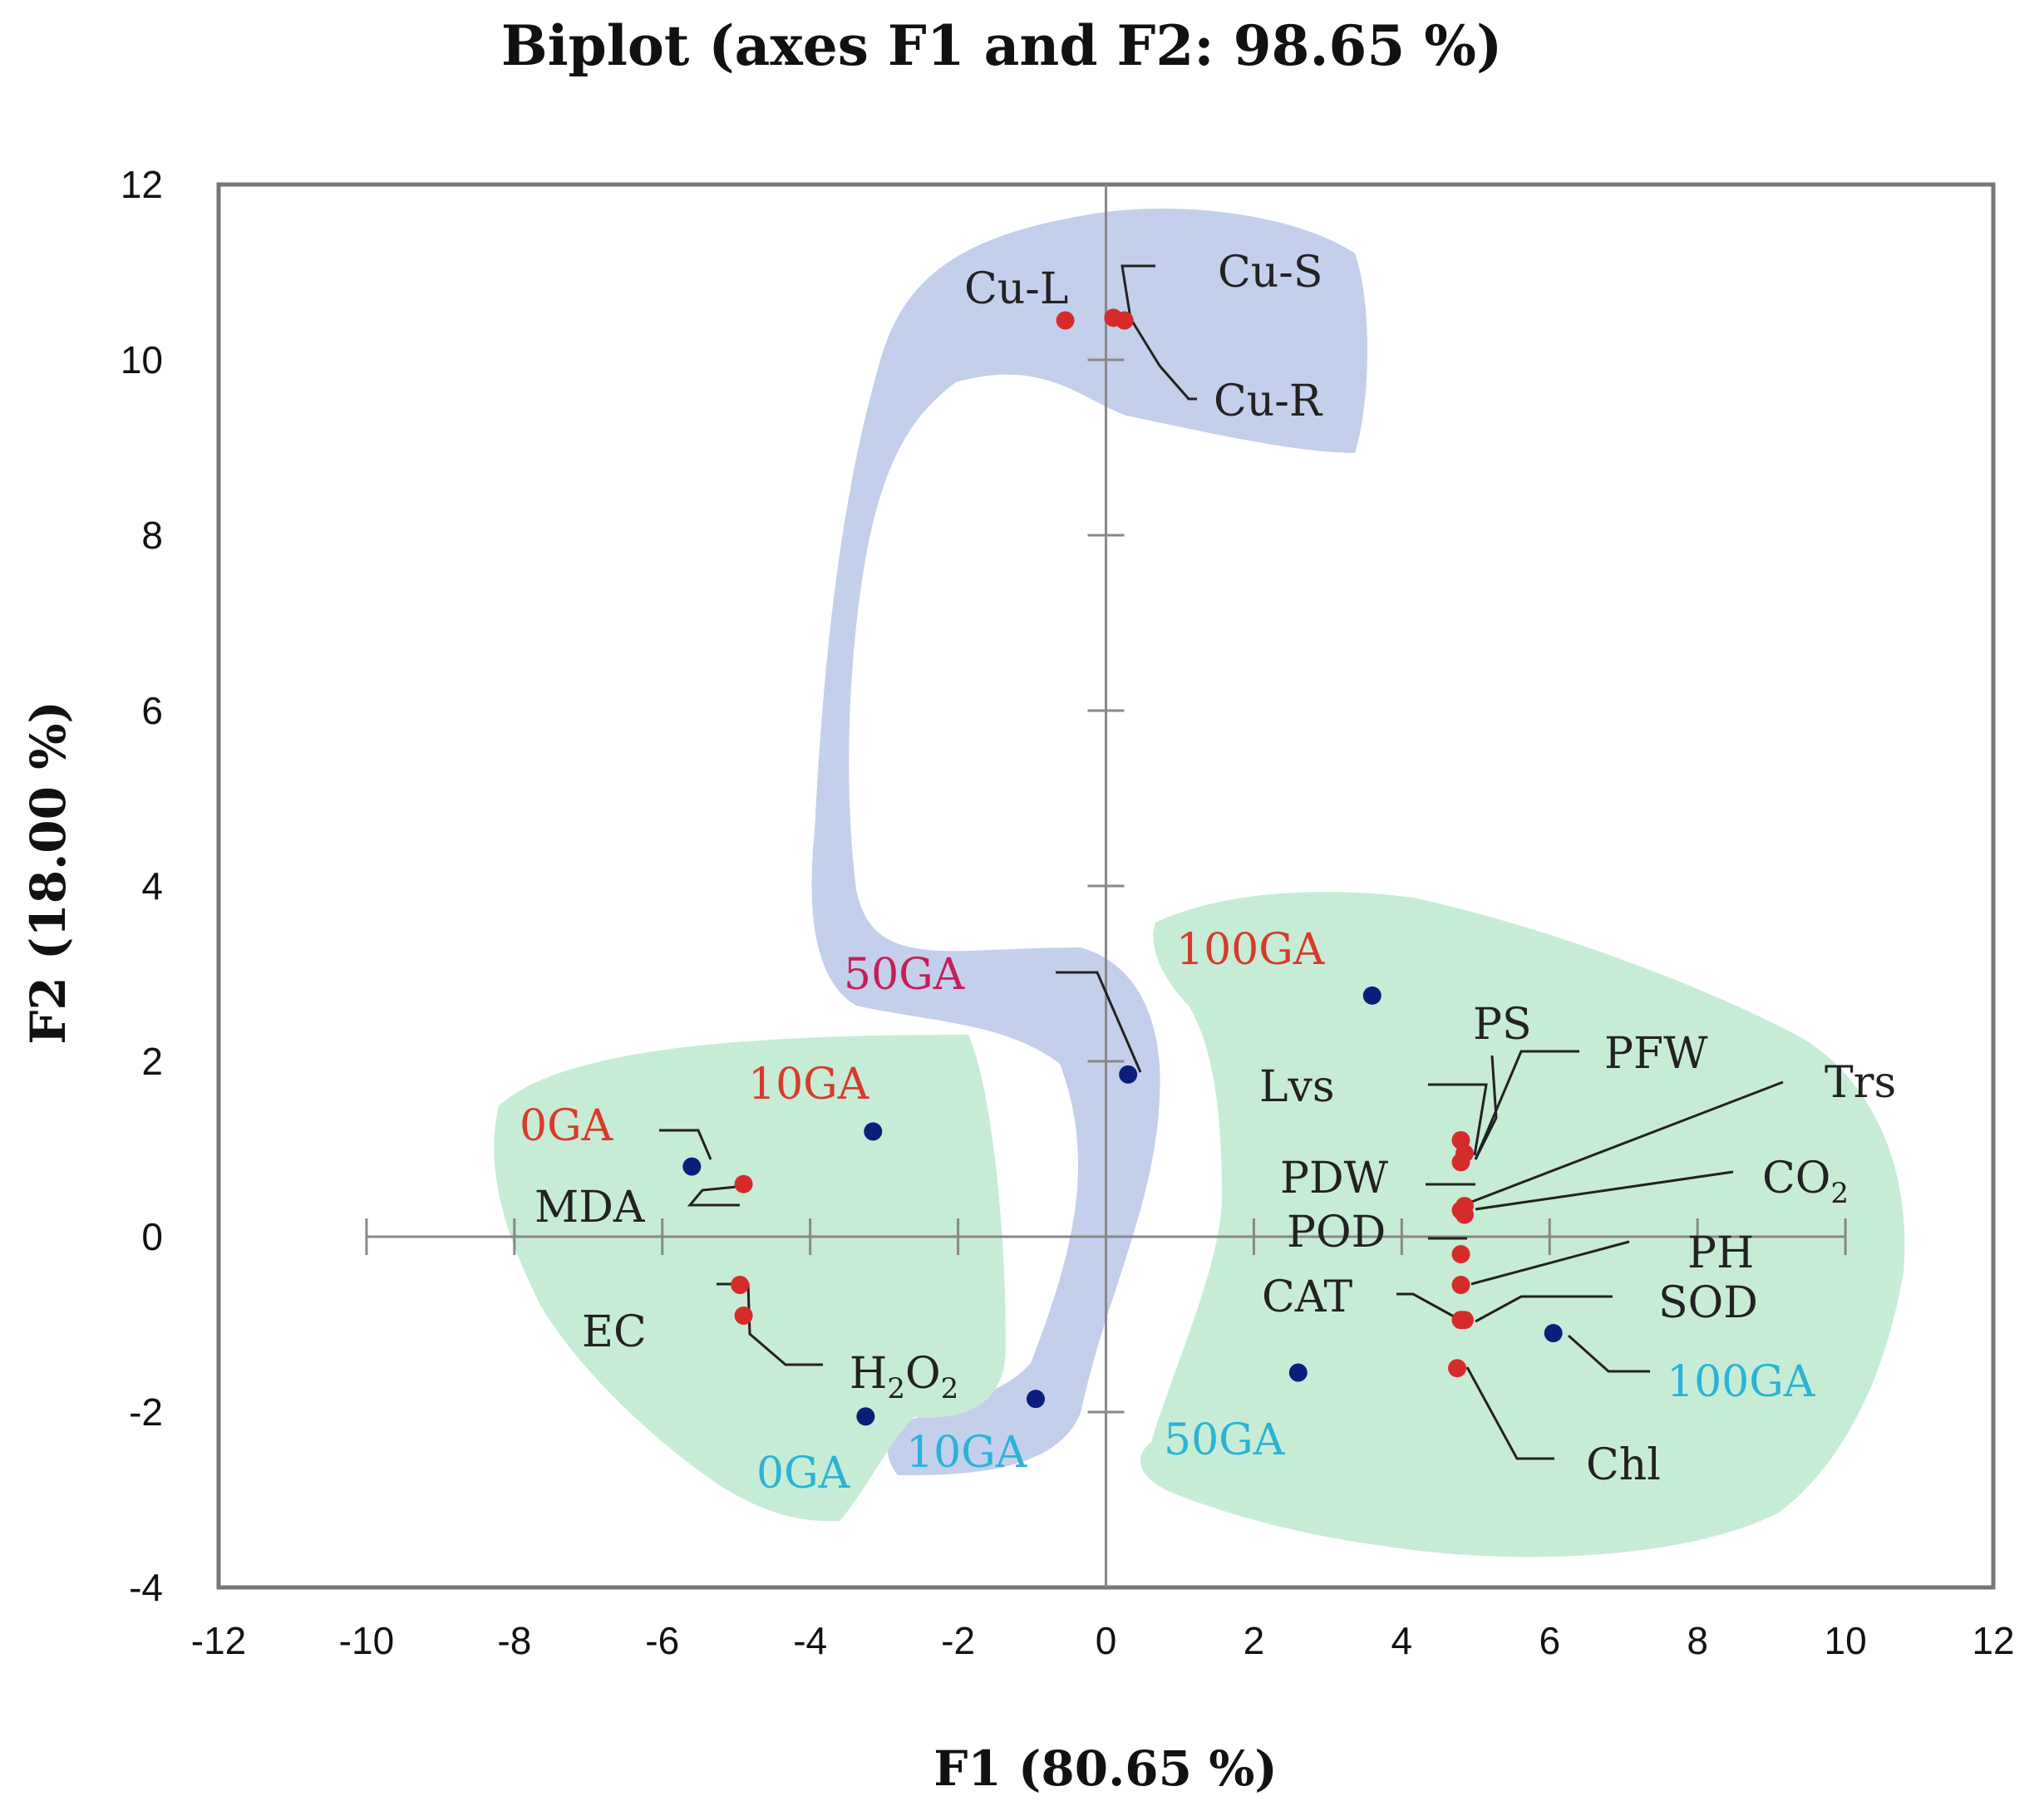 This screenshot has width=2044, height=1806. Describe the element at coordinates (1860, 1083) in the screenshot. I see `variable-label: Trs` at that location.